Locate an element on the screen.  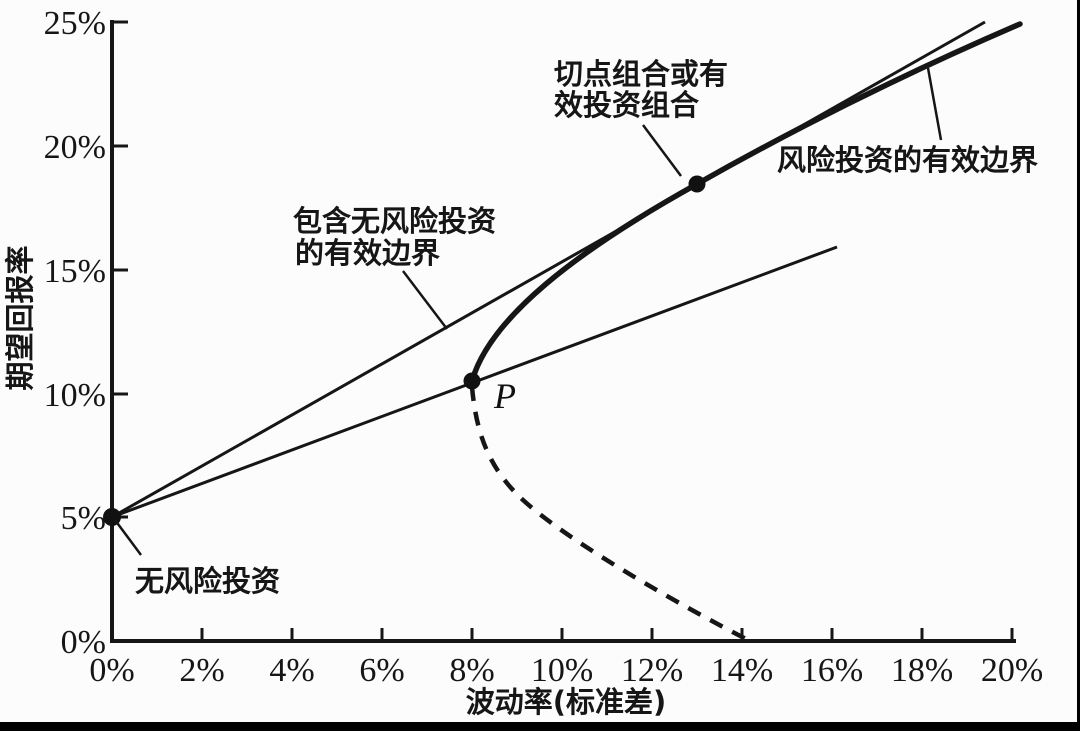
y-tick-5: 5% is located at coordinates (83, 518).